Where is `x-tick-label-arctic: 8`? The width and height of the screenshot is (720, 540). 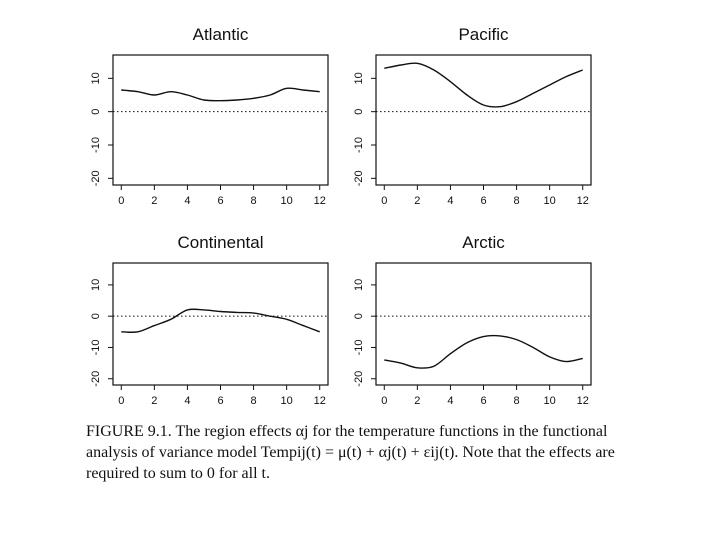
x-tick-label-arctic: 8 is located at coordinates (517, 400).